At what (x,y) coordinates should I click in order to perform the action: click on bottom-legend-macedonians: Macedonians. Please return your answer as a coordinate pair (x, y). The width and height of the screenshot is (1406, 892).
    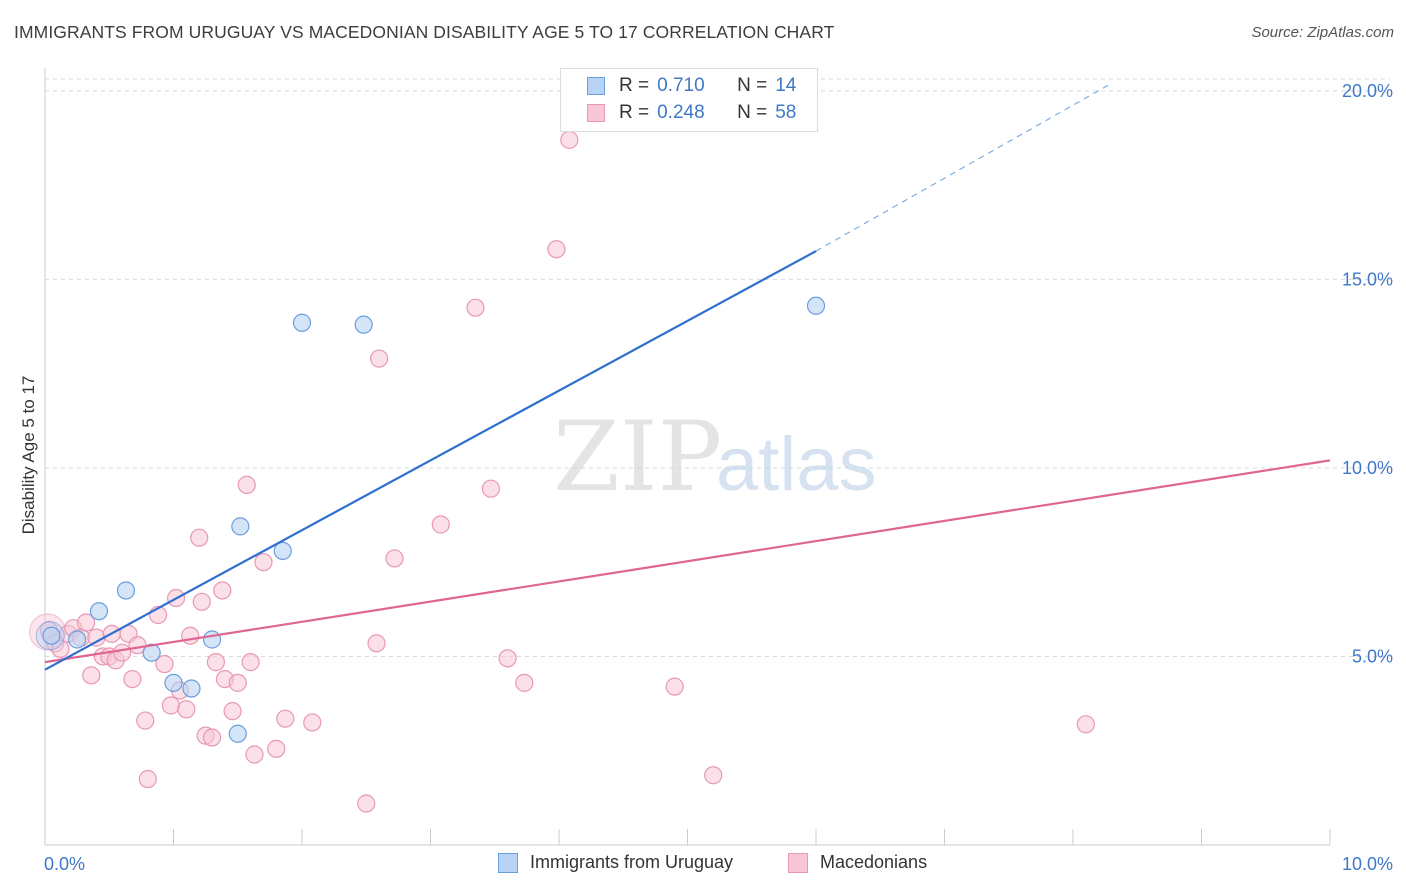
    Looking at the image, I should click on (857, 862).